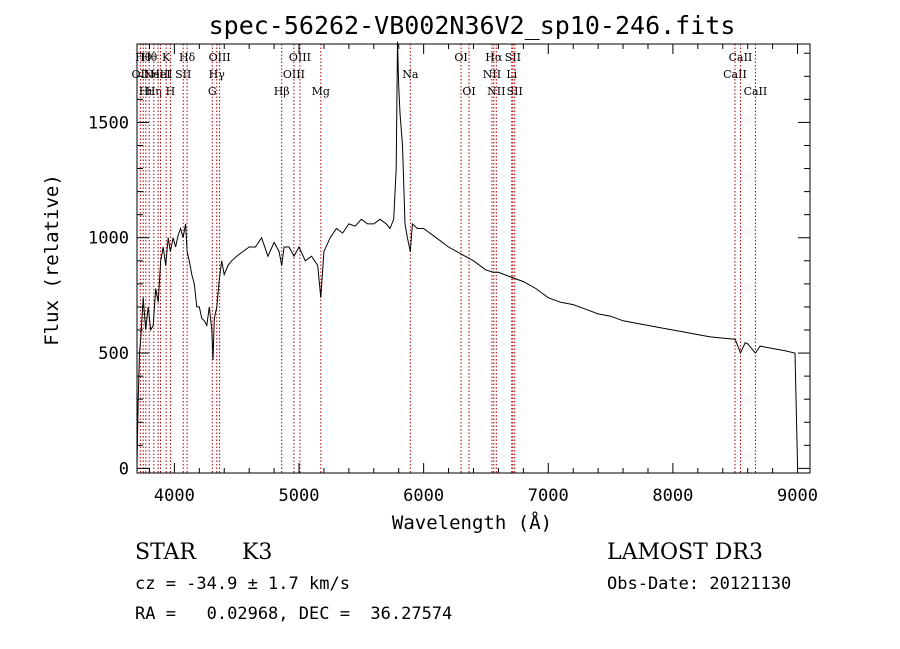 The height and width of the screenshot is (649, 900). I want to click on marker-label: H, so click(171, 91).